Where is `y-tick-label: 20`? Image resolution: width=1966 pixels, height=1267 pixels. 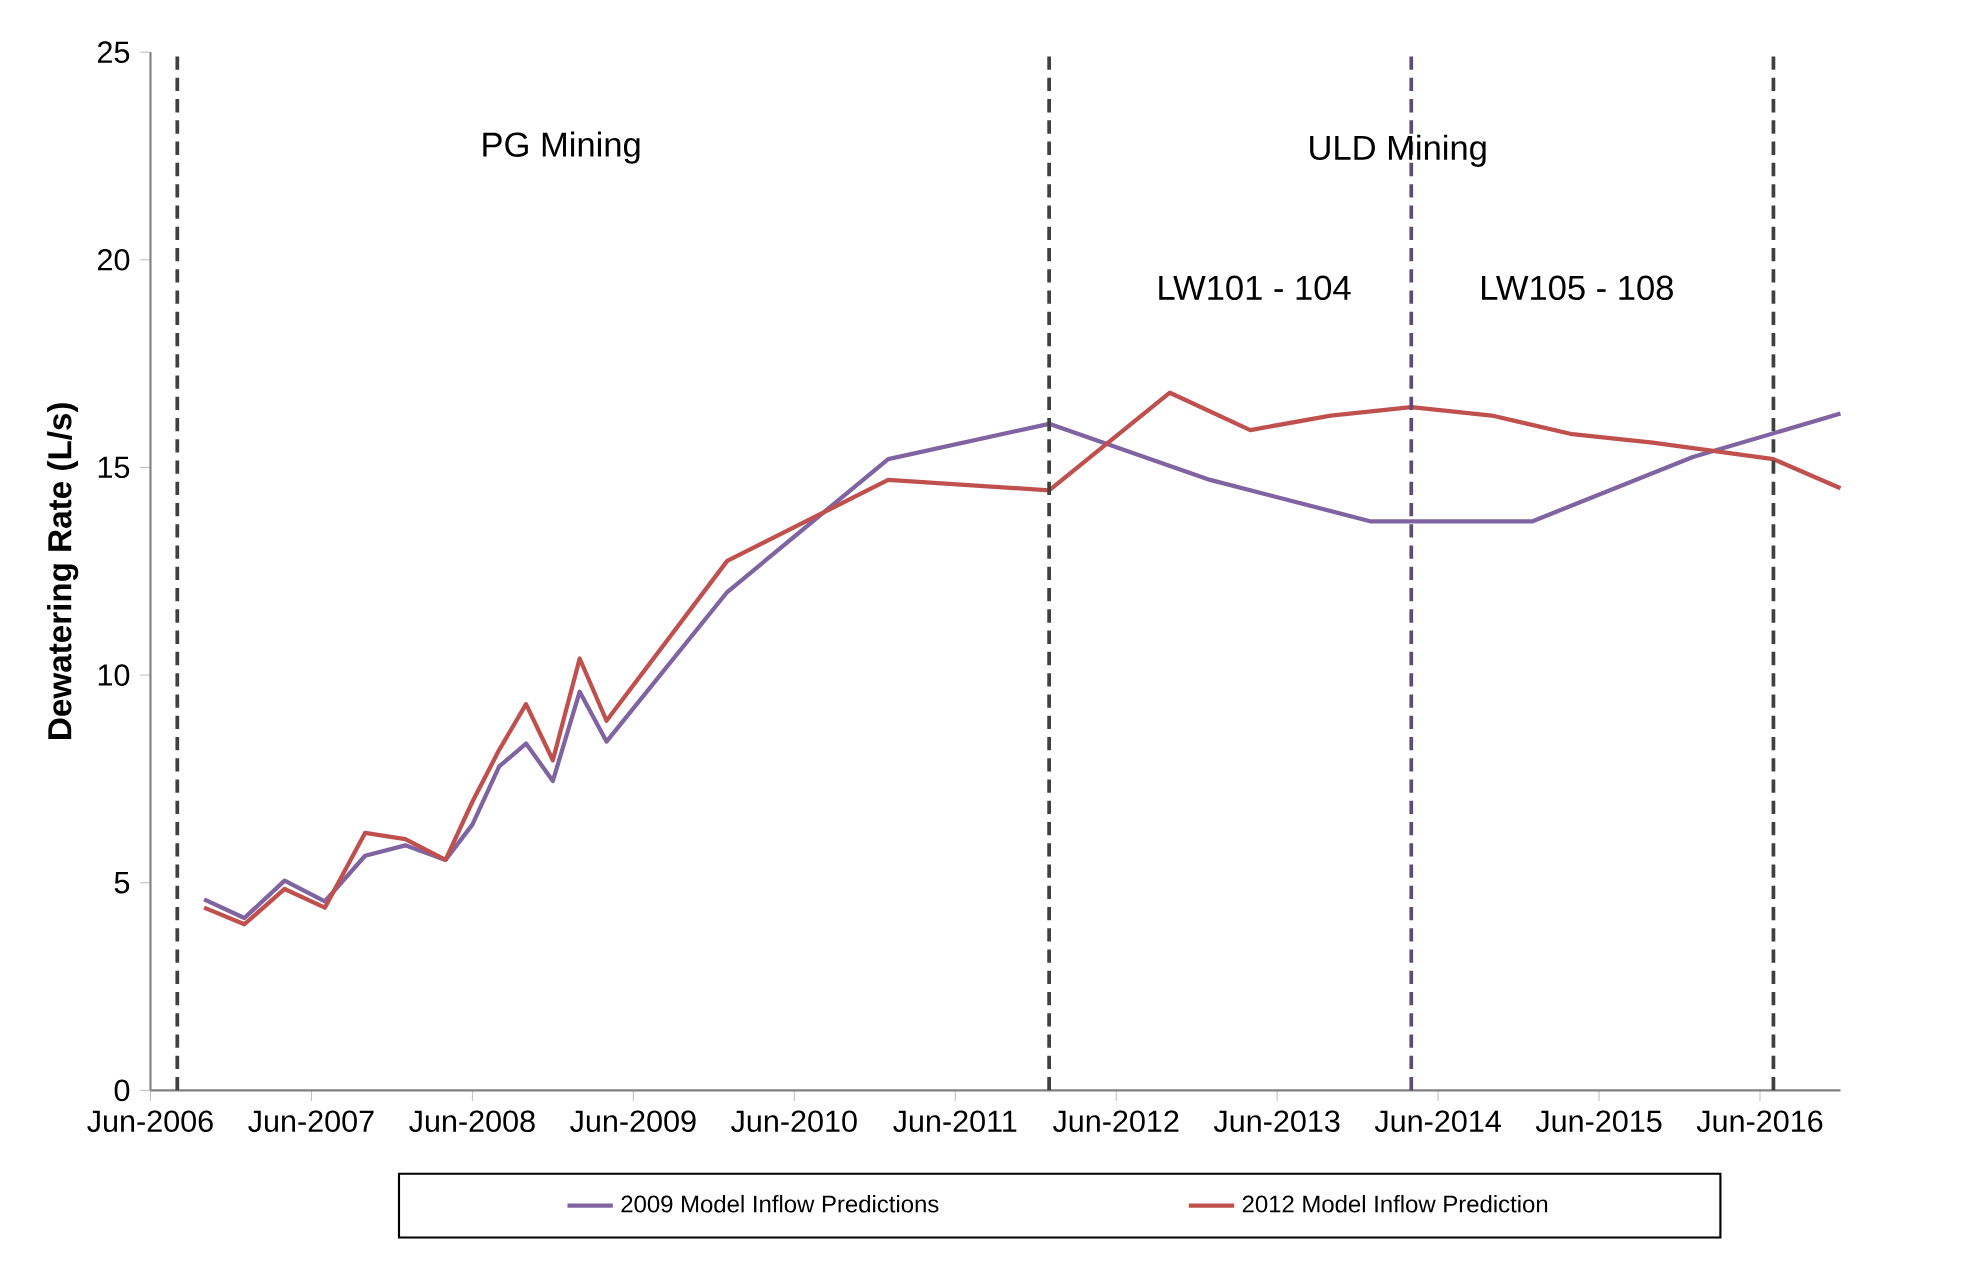 y-tick-label: 20 is located at coordinates (114, 259).